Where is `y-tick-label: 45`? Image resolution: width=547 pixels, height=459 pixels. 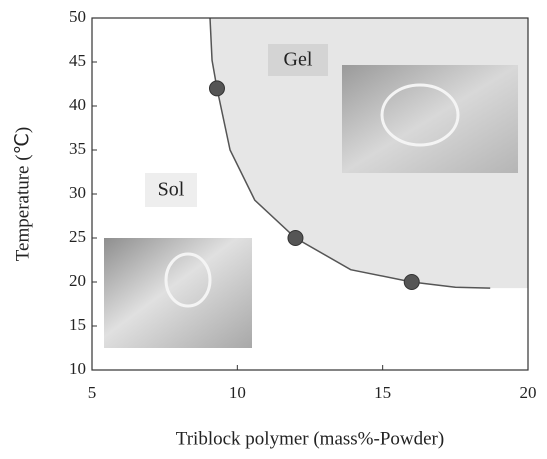 y-tick-label: 45 is located at coordinates (77, 60).